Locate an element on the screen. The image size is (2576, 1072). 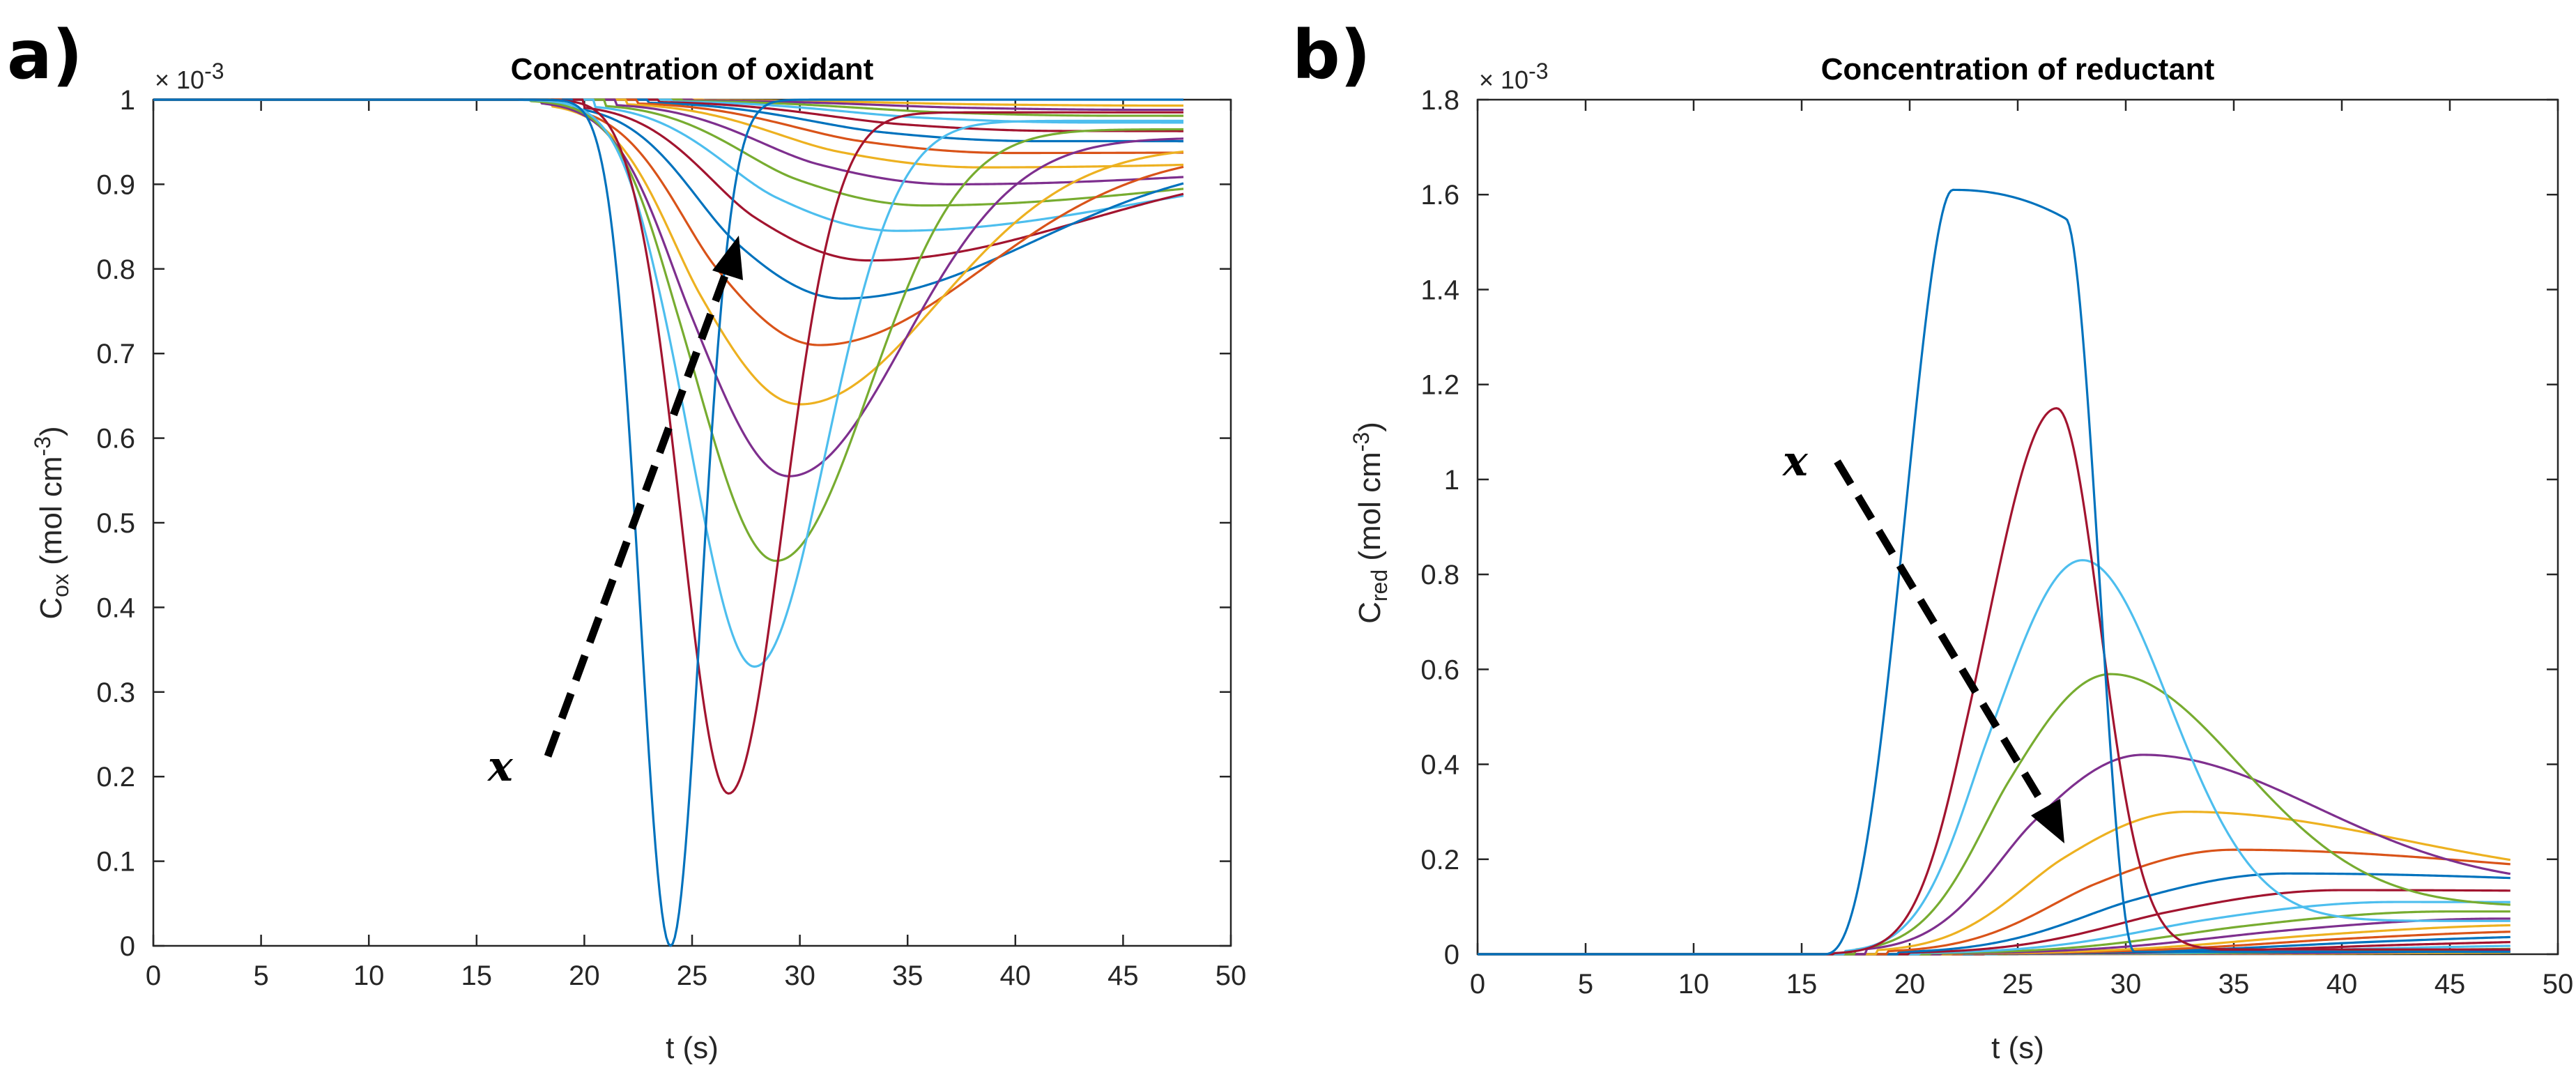
y-tick-label: 0.9 is located at coordinates (115, 184).